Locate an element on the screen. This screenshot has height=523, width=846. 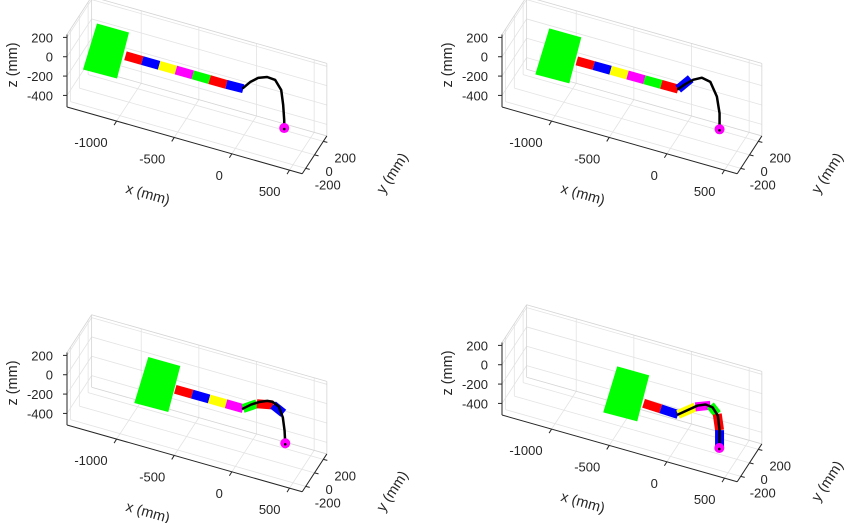
z-tick-label: -400 is located at coordinates (40, 95).